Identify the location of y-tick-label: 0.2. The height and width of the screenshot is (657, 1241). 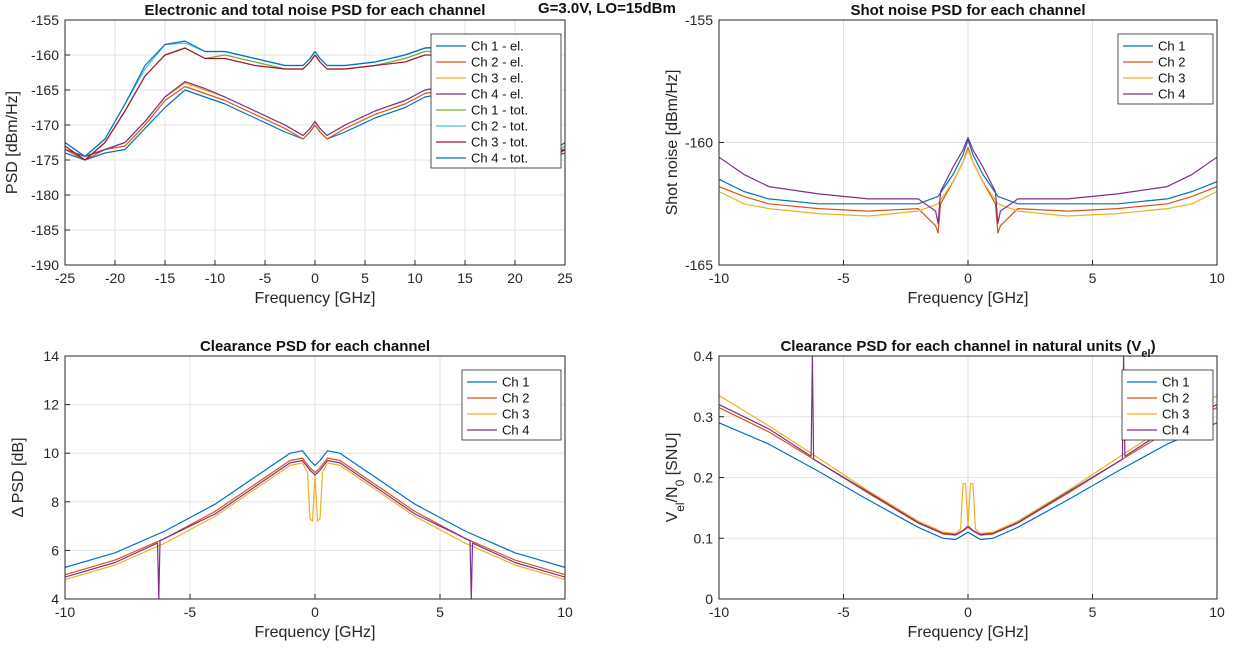
(704, 478).